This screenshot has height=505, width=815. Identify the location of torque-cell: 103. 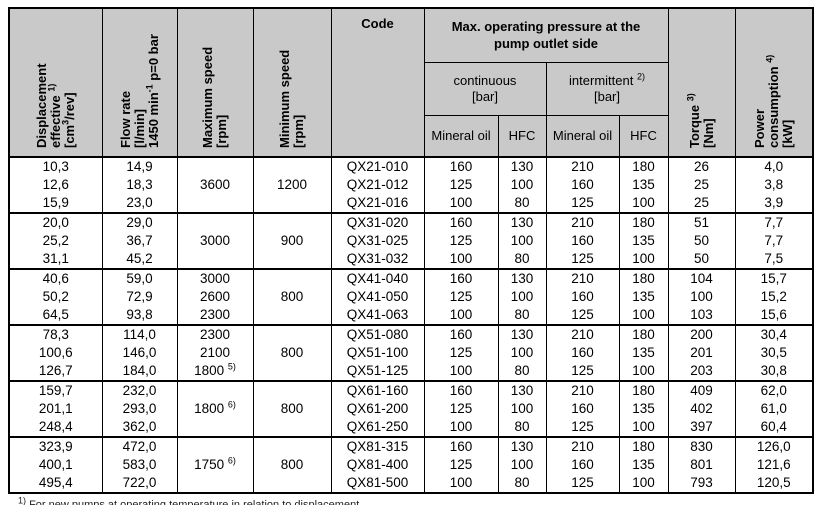
(701, 315).